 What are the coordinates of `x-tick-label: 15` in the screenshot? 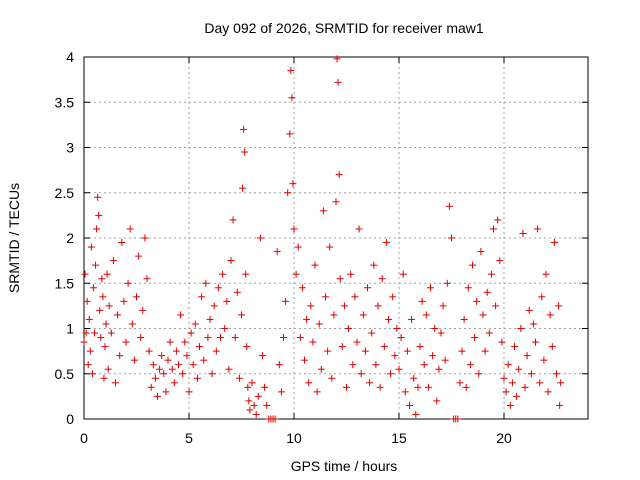 It's located at (399, 438).